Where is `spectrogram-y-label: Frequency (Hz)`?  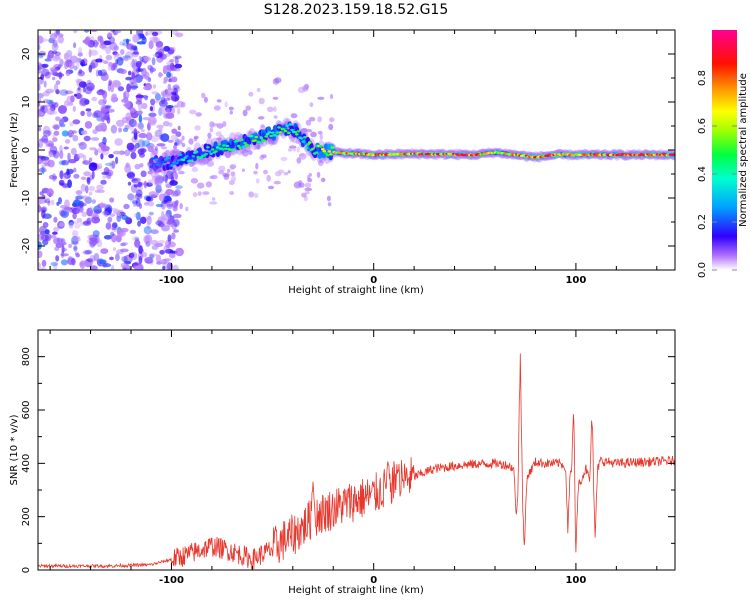 spectrogram-y-label: Frequency (Hz) is located at coordinates (14, 150).